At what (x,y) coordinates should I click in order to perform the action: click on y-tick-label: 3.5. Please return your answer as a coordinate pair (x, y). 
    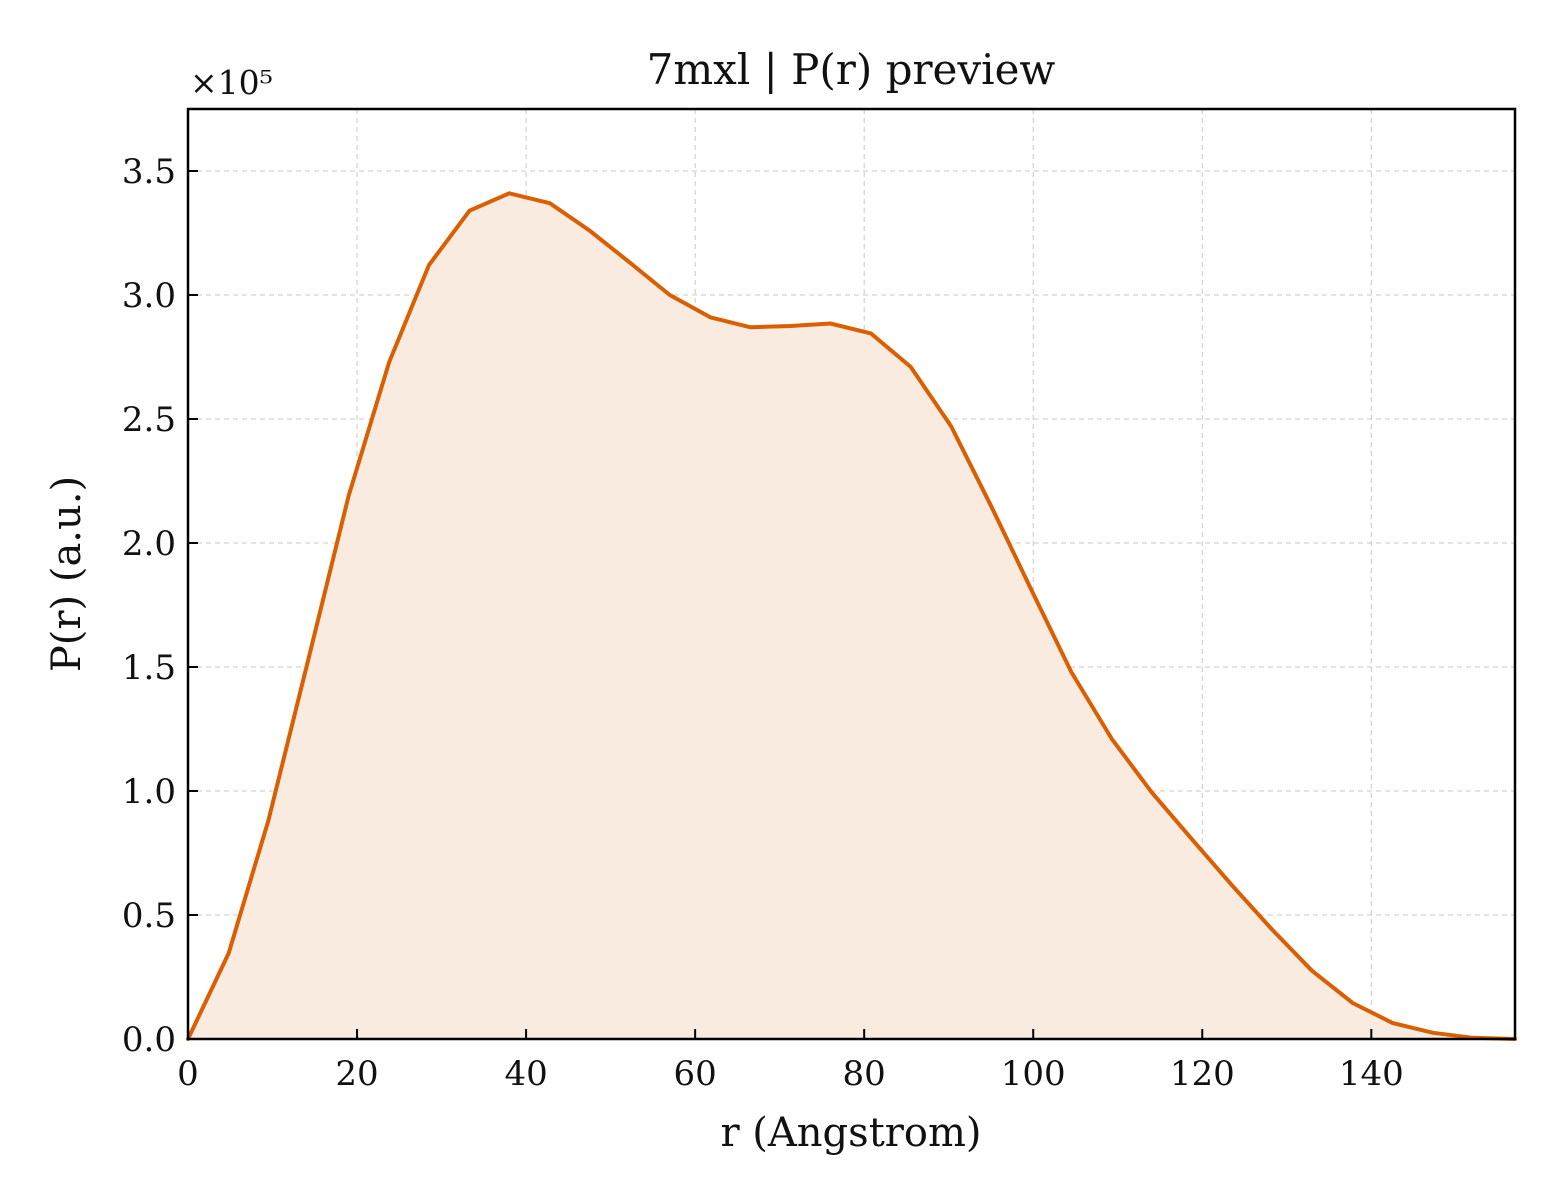
    Looking at the image, I should click on (149, 172).